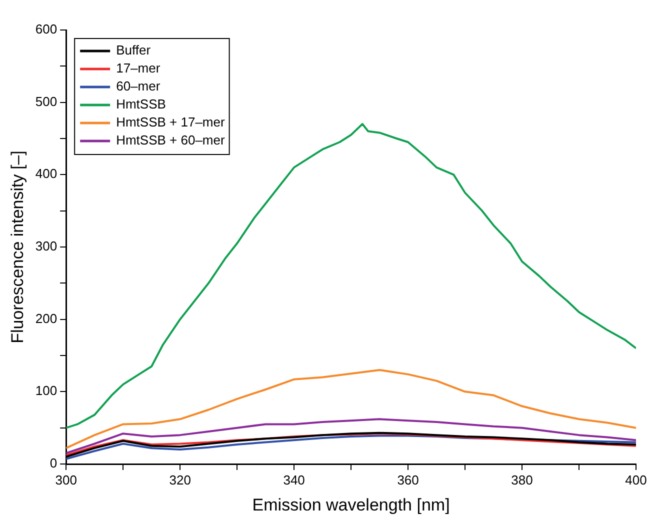 Image resolution: width=650 pixels, height=524 pixels. Describe the element at coordinates (46, 390) in the screenshot. I see `y-tick-label: 100` at that location.